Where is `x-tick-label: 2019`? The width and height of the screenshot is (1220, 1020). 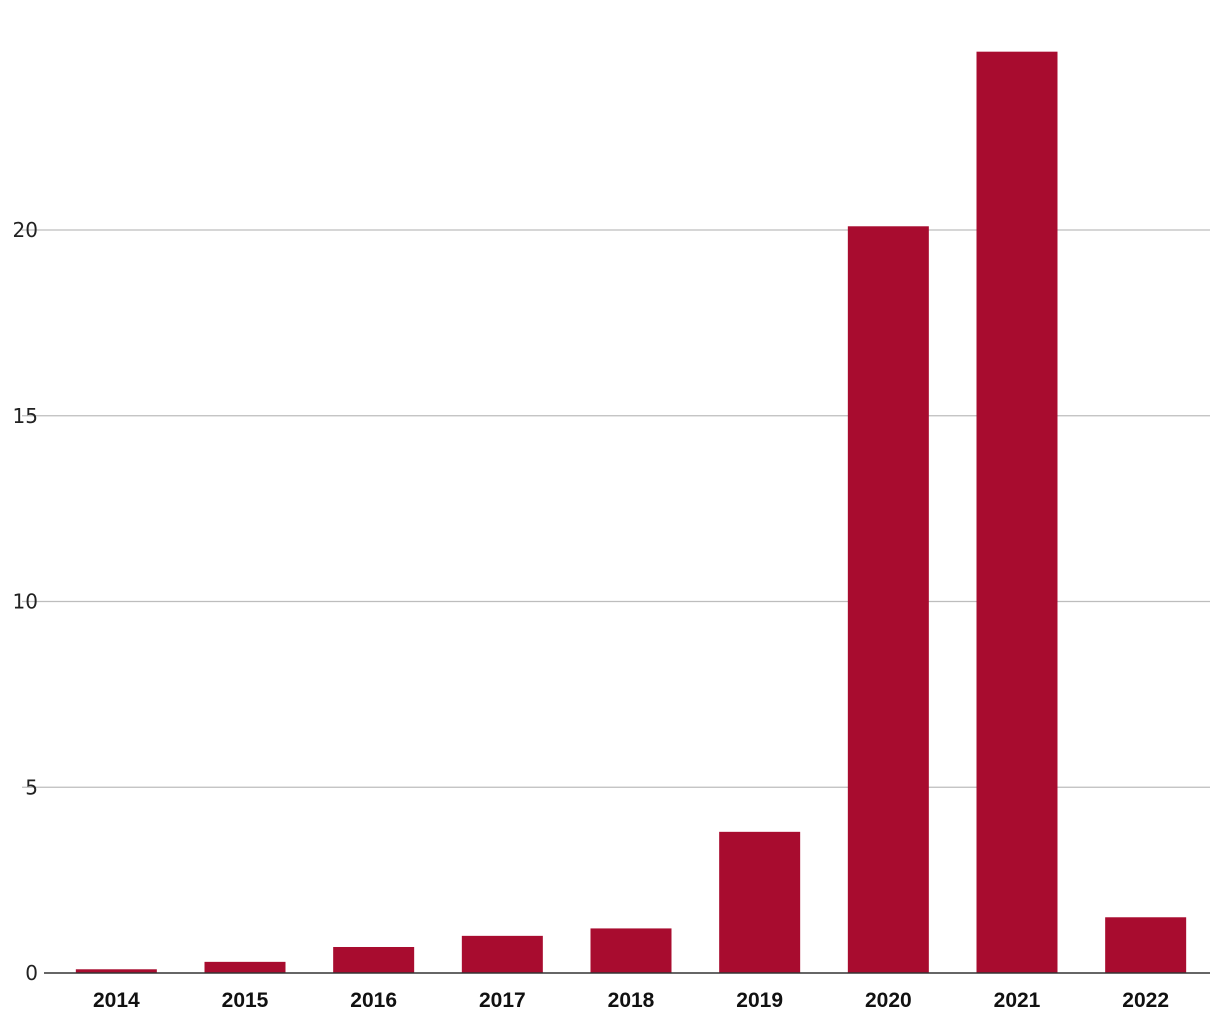
x-tick-label: 2019 is located at coordinates (759, 1000).